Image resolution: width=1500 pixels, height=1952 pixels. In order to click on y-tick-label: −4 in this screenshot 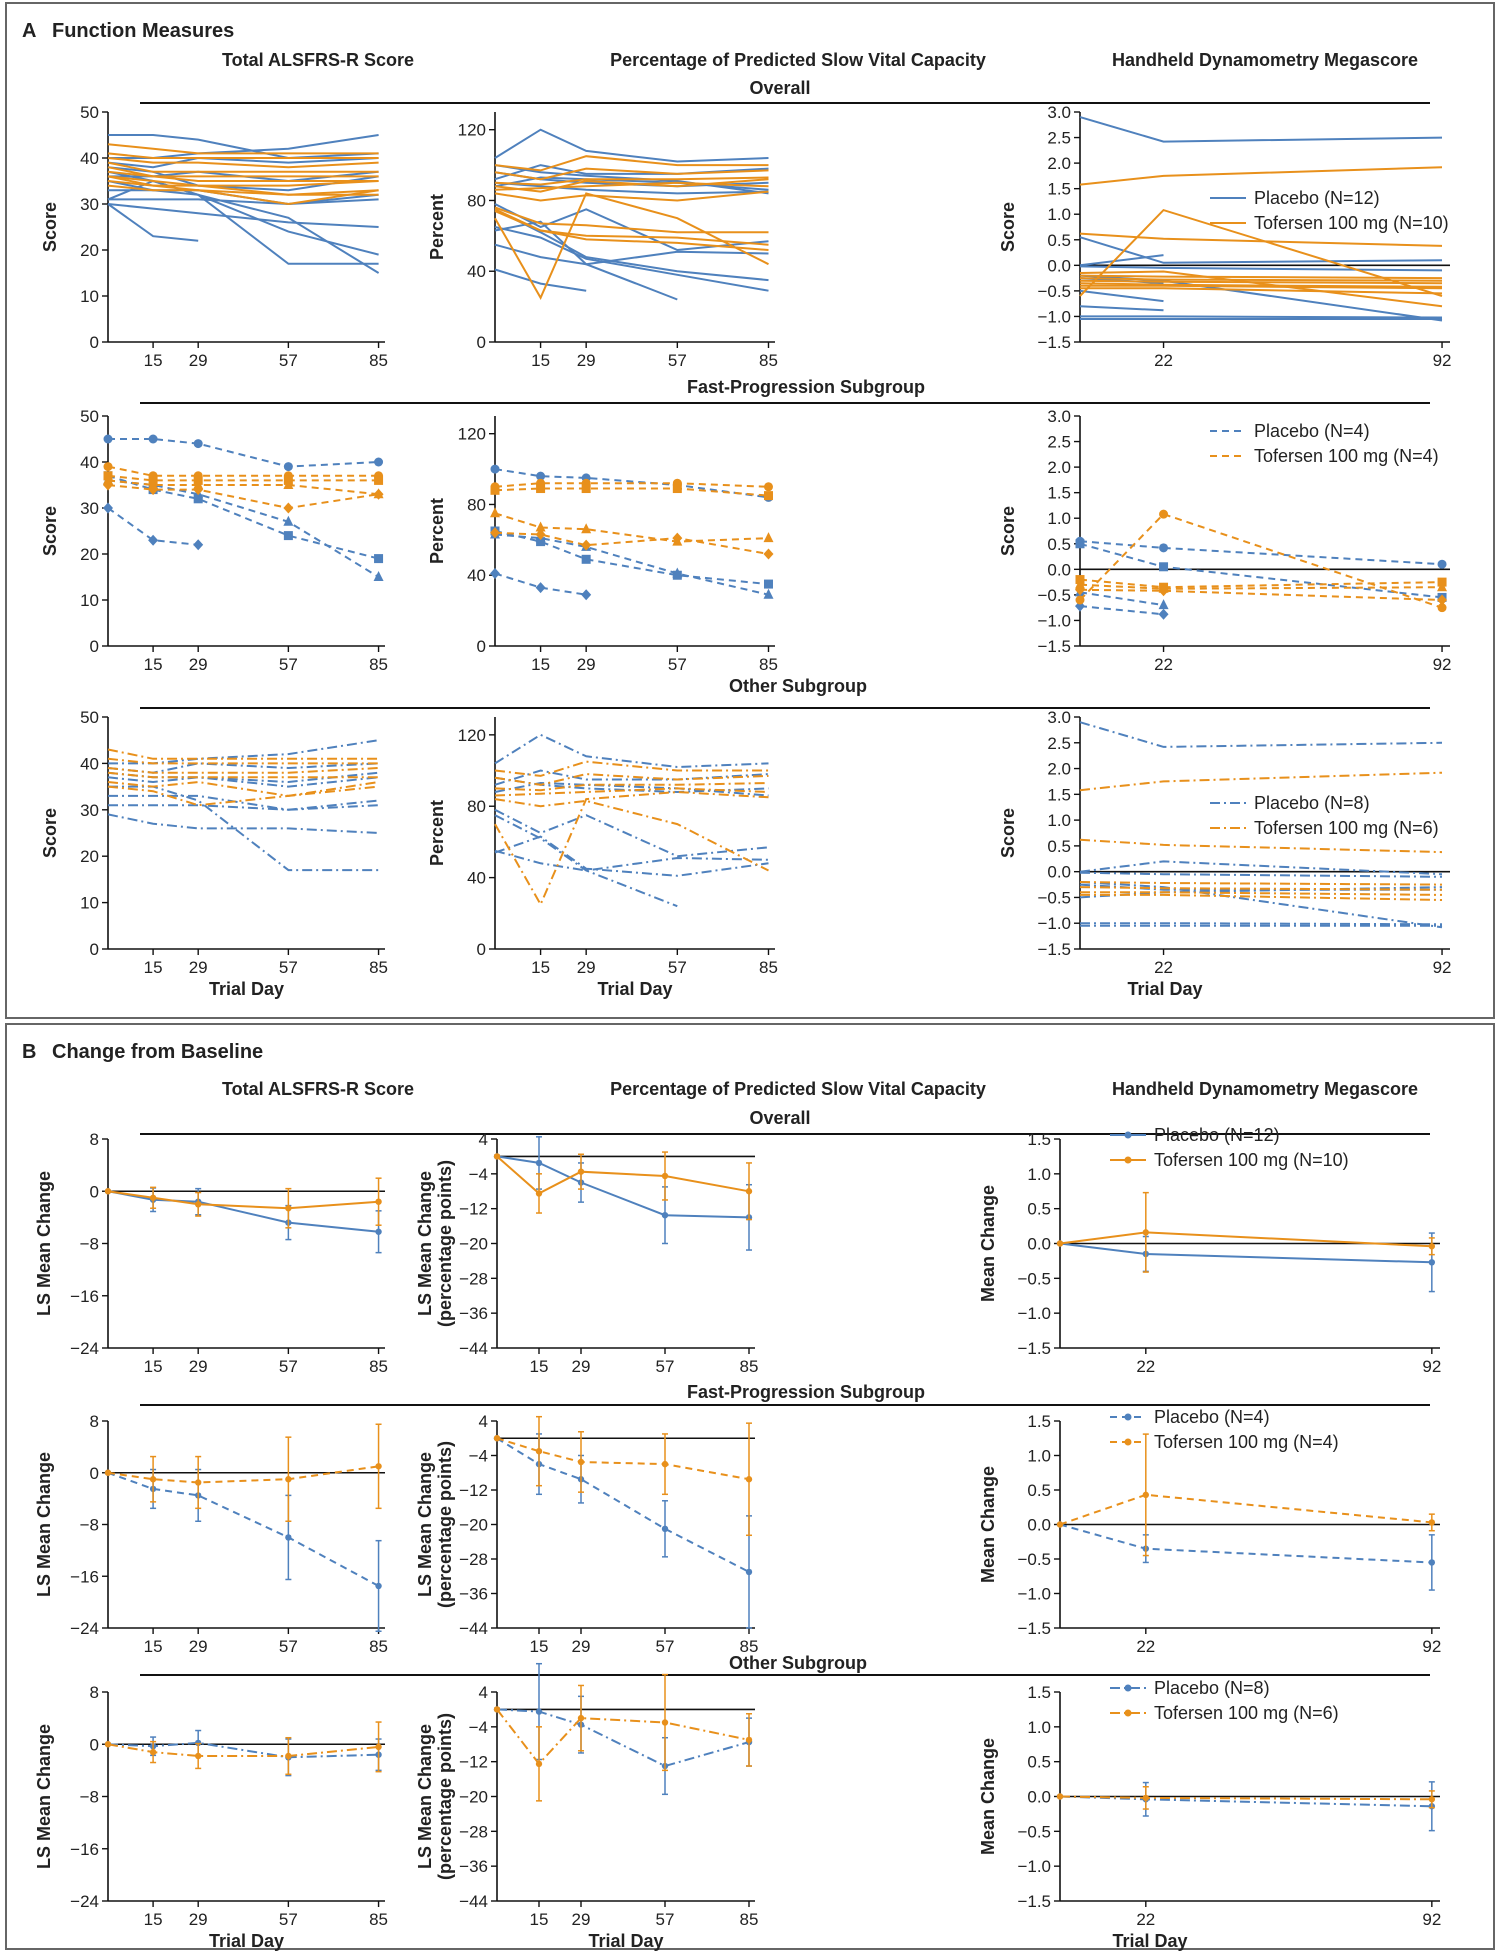, I will do `click(478, 1456)`.